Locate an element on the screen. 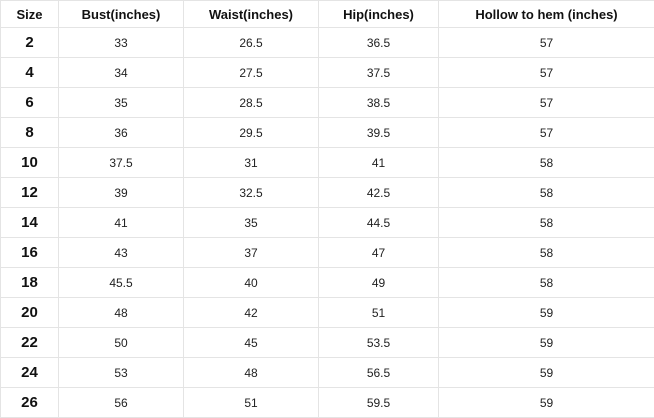 The image size is (654, 418). value-cell: 53 is located at coordinates (121, 373).